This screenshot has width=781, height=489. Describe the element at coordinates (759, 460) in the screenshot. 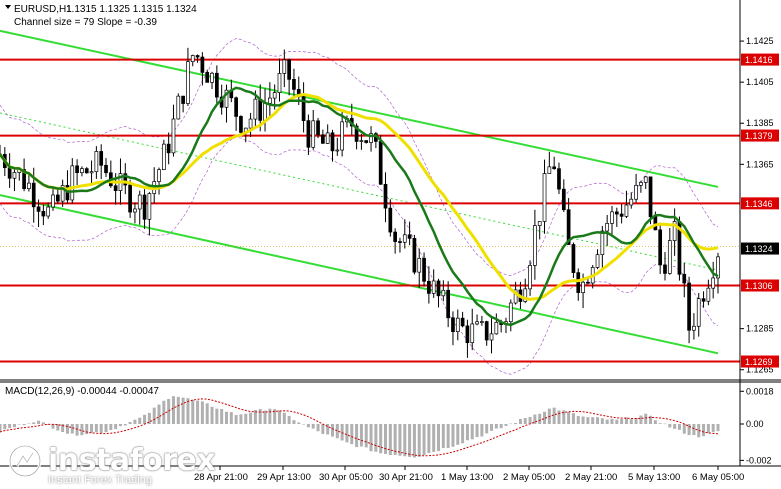

I see `macd-tick-label: -0.002` at that location.